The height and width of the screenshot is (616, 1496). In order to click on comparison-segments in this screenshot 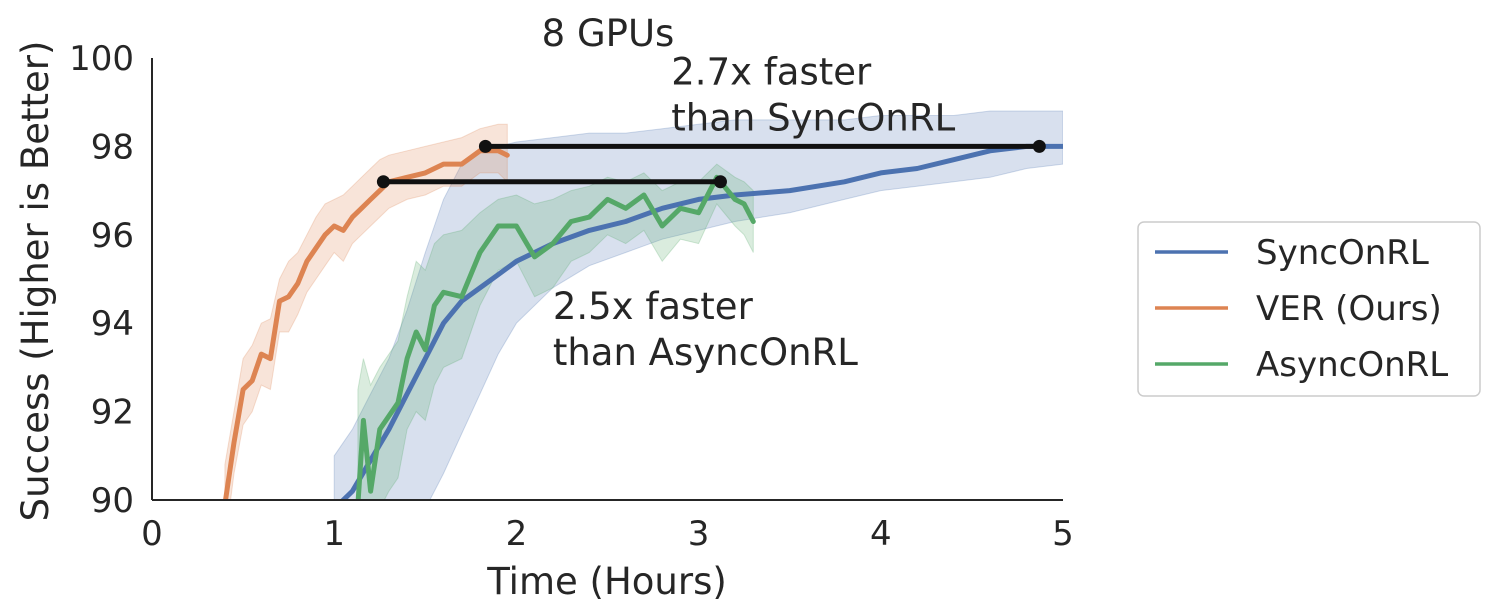, I will do `click(711, 164)`.